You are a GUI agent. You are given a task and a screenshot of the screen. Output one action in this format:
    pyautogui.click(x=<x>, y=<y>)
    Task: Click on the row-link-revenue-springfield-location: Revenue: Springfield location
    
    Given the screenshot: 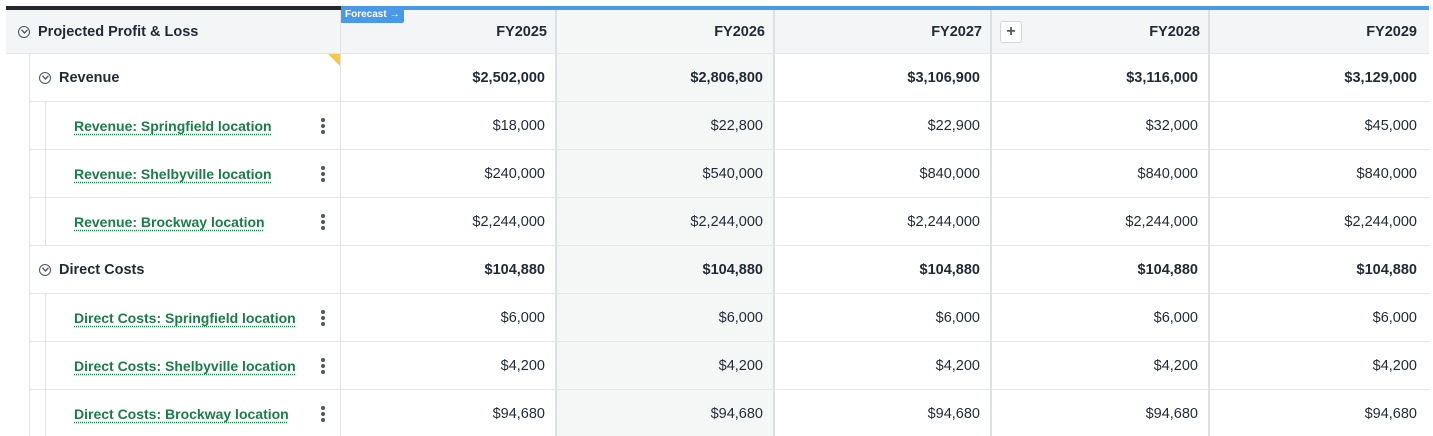 What is the action you would take?
    pyautogui.click(x=173, y=125)
    